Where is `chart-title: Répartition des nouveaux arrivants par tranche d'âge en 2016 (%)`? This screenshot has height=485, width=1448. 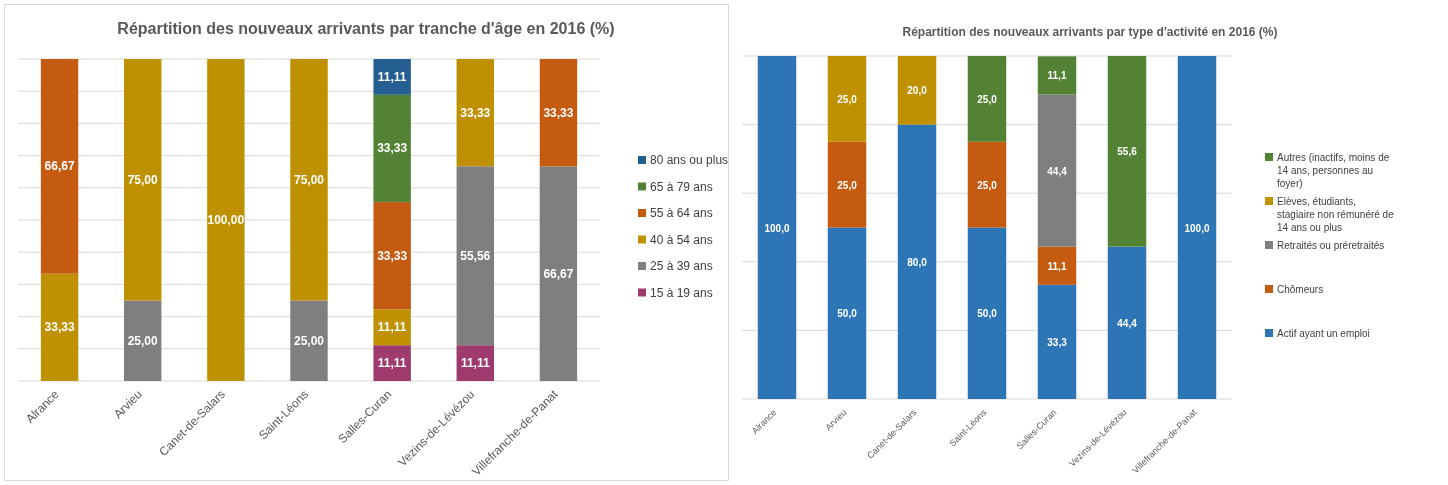 chart-title: Répartition des nouveaux arrivants par tranche d'âge en 2016 (%) is located at coordinates (366, 28).